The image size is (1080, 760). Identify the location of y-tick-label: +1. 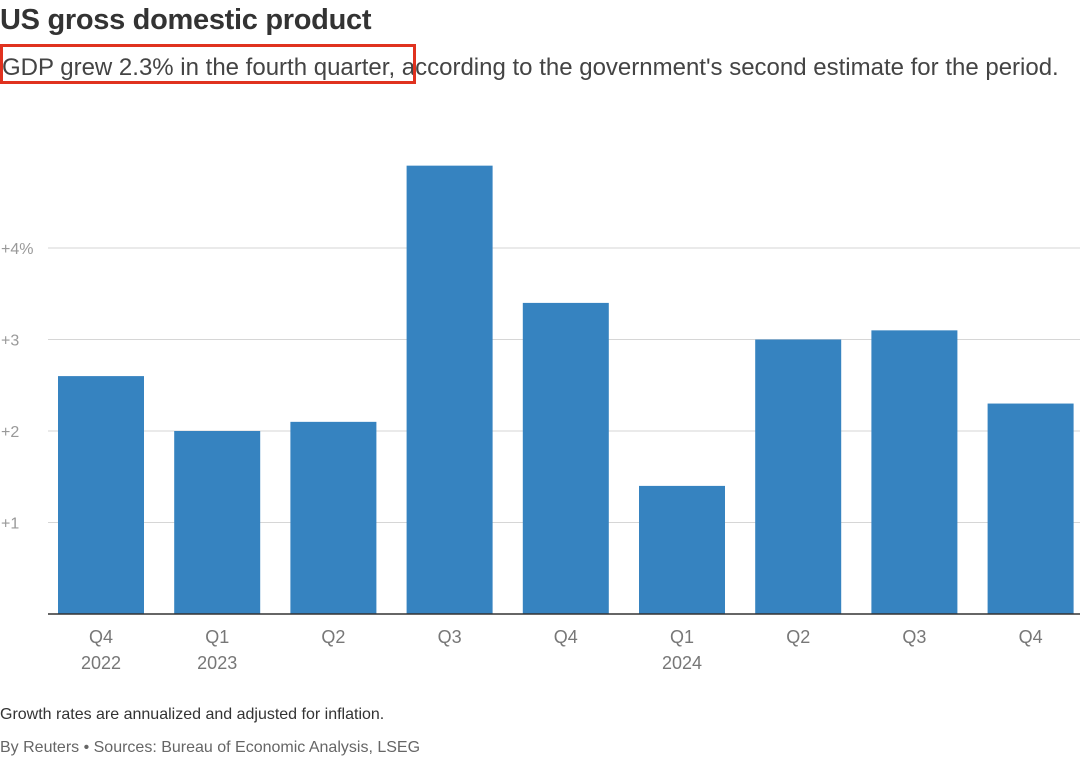
(10, 524).